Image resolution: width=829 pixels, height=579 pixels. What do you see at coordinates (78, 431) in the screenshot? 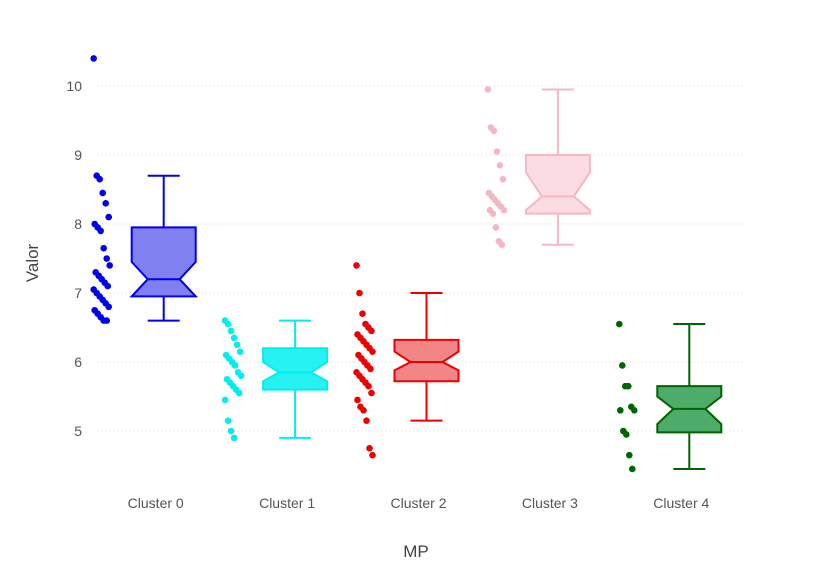
I see `y-tick-label: 5` at bounding box center [78, 431].